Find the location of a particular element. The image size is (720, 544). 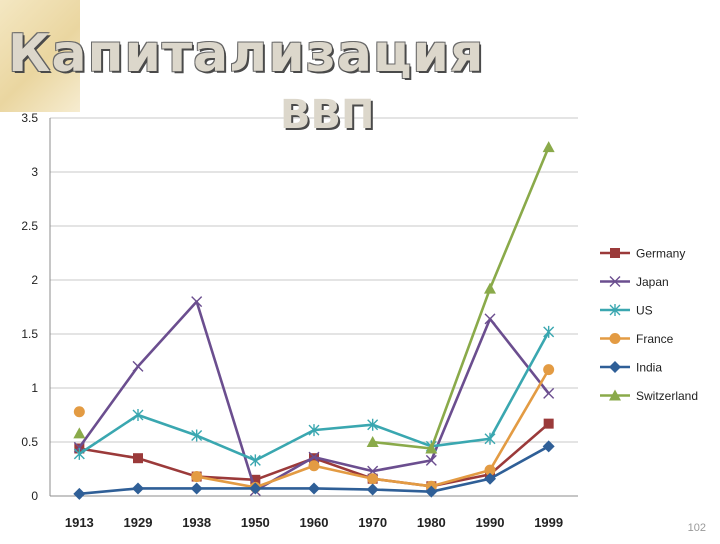

legend-marker-japan is located at coordinates (615, 281).